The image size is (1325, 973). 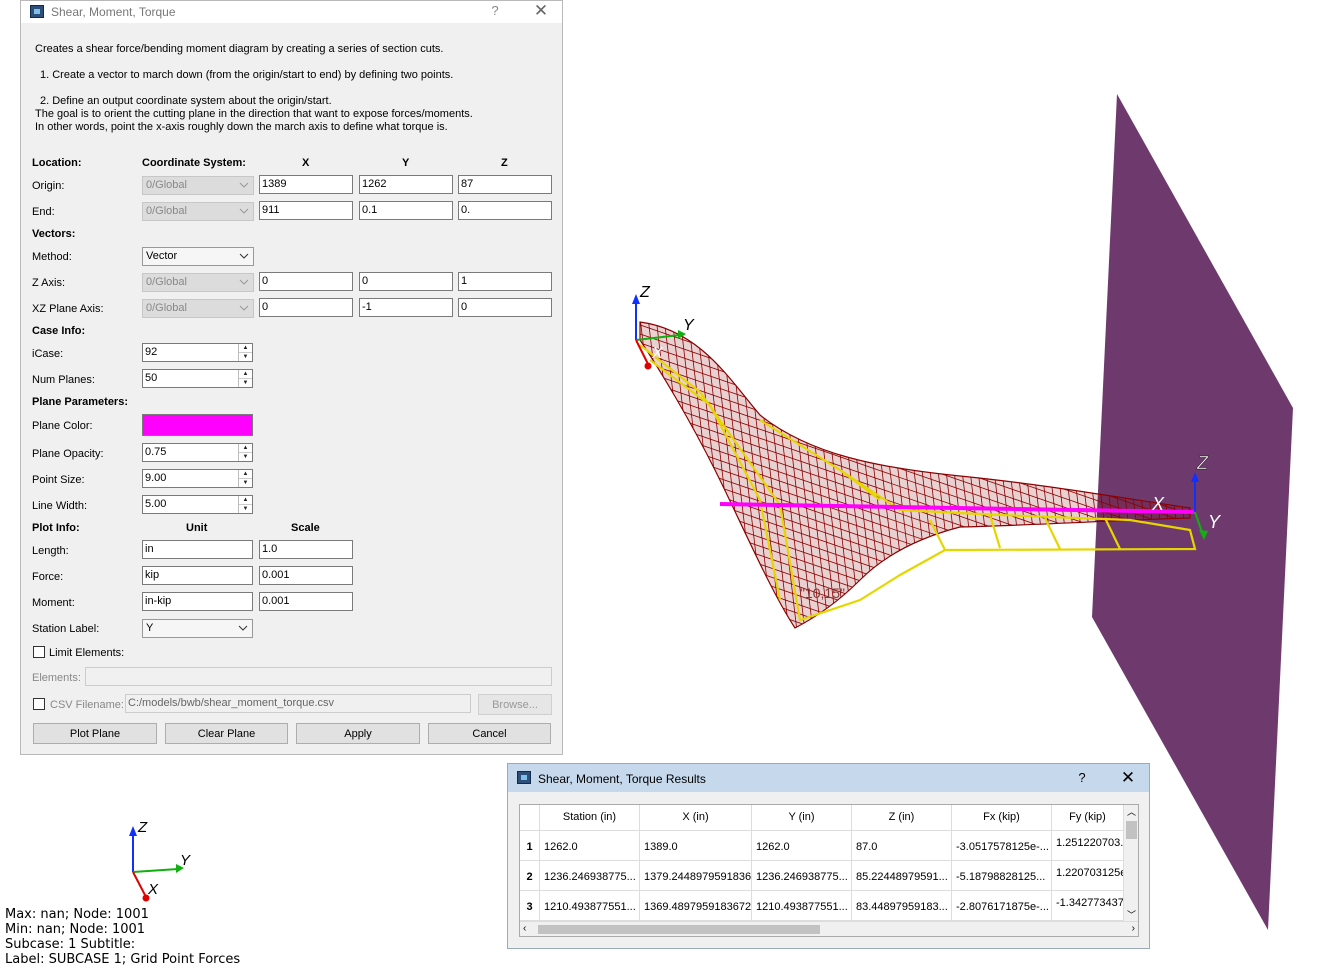 What do you see at coordinates (1133, 928) in the screenshot?
I see `scroll-right-icon: ›` at bounding box center [1133, 928].